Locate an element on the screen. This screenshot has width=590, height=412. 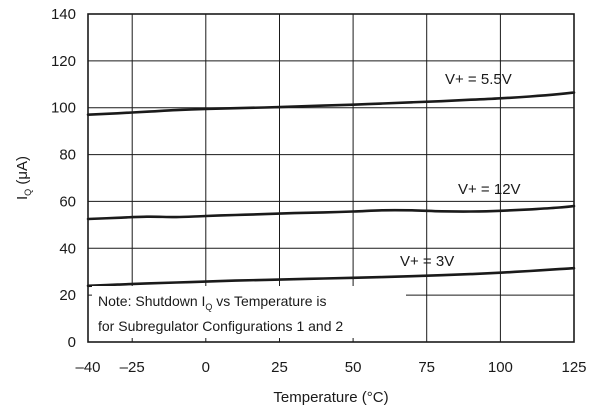
note-line-1-sub: Q is located at coordinates (208, 307).